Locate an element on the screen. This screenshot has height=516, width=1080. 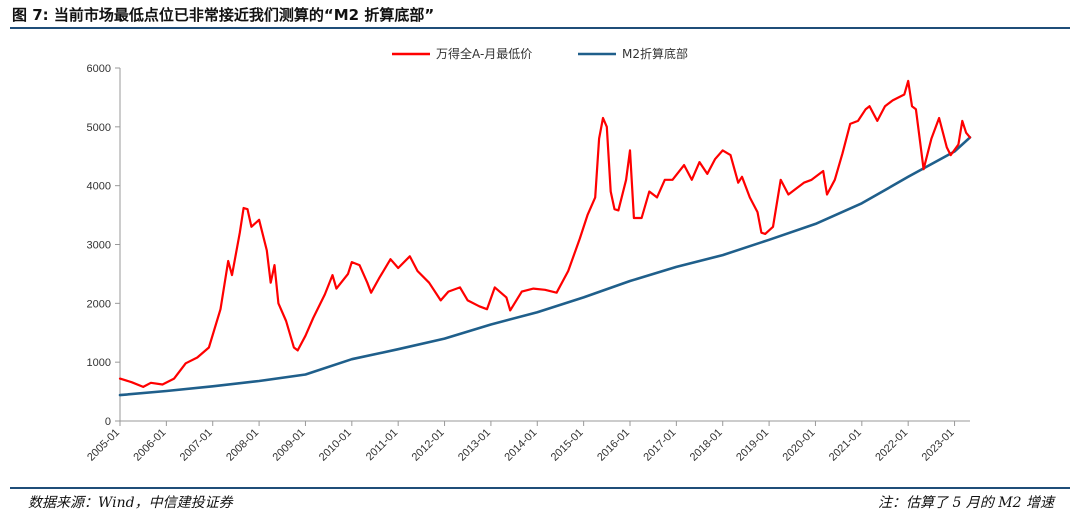
x-tick-label: 2018-01 is located at coordinates (706, 445).